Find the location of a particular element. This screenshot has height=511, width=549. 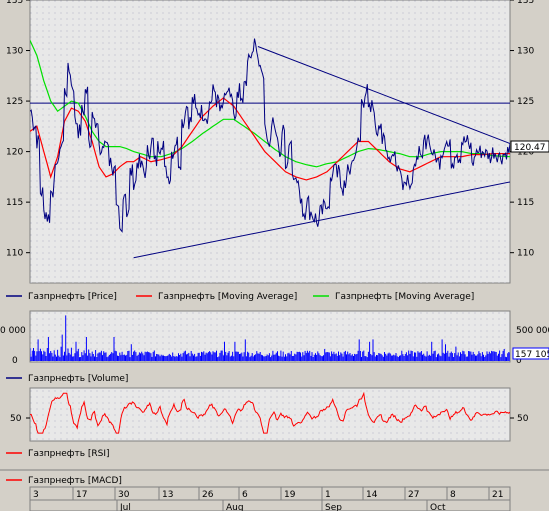

x-day-label: 8 is located at coordinates (453, 495).